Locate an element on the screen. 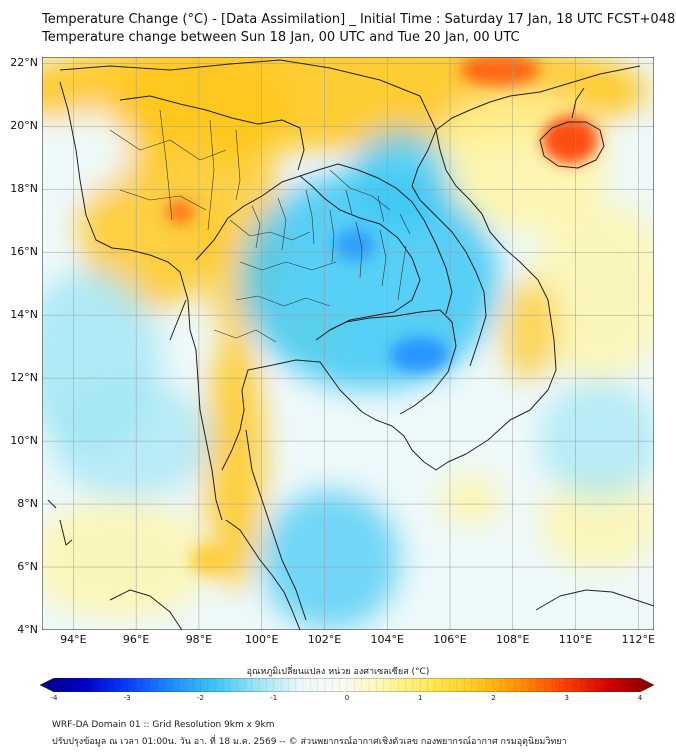 Image resolution: width=676 pixels, height=756 pixels. latitude-label: 12°N is located at coordinates (24, 378).